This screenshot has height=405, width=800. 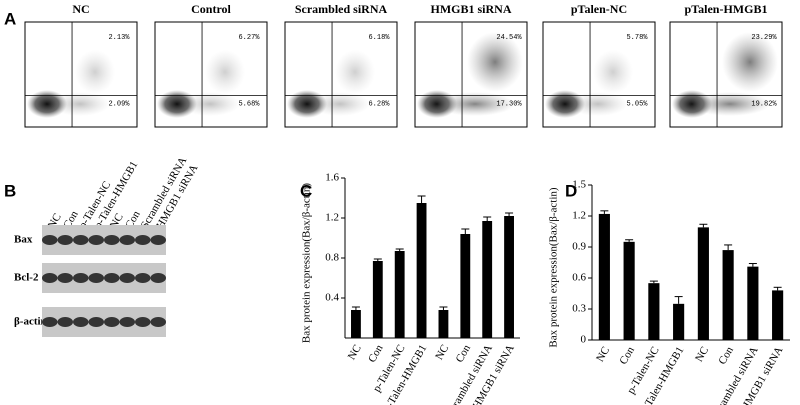 What do you see at coordinates (80, 9) in the screenshot?
I see `plot-title: NC` at bounding box center [80, 9].